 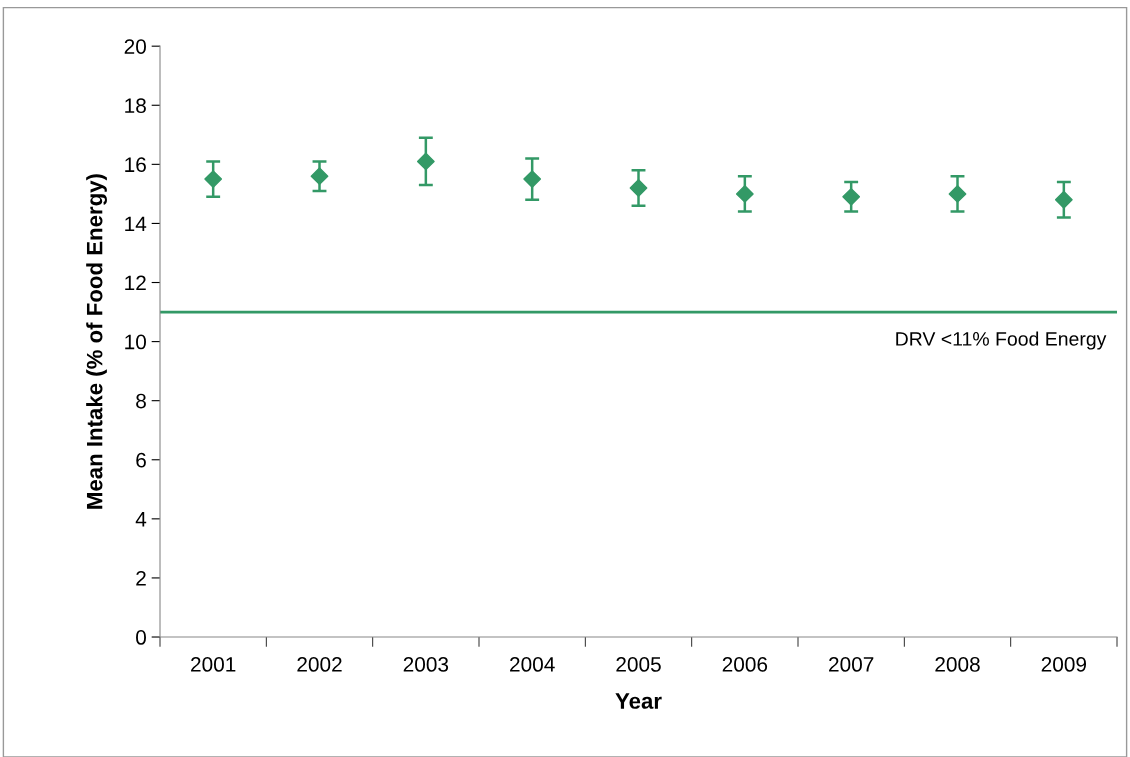 What do you see at coordinates (638, 664) in the screenshot?
I see `x-tick-label: 2005` at bounding box center [638, 664].